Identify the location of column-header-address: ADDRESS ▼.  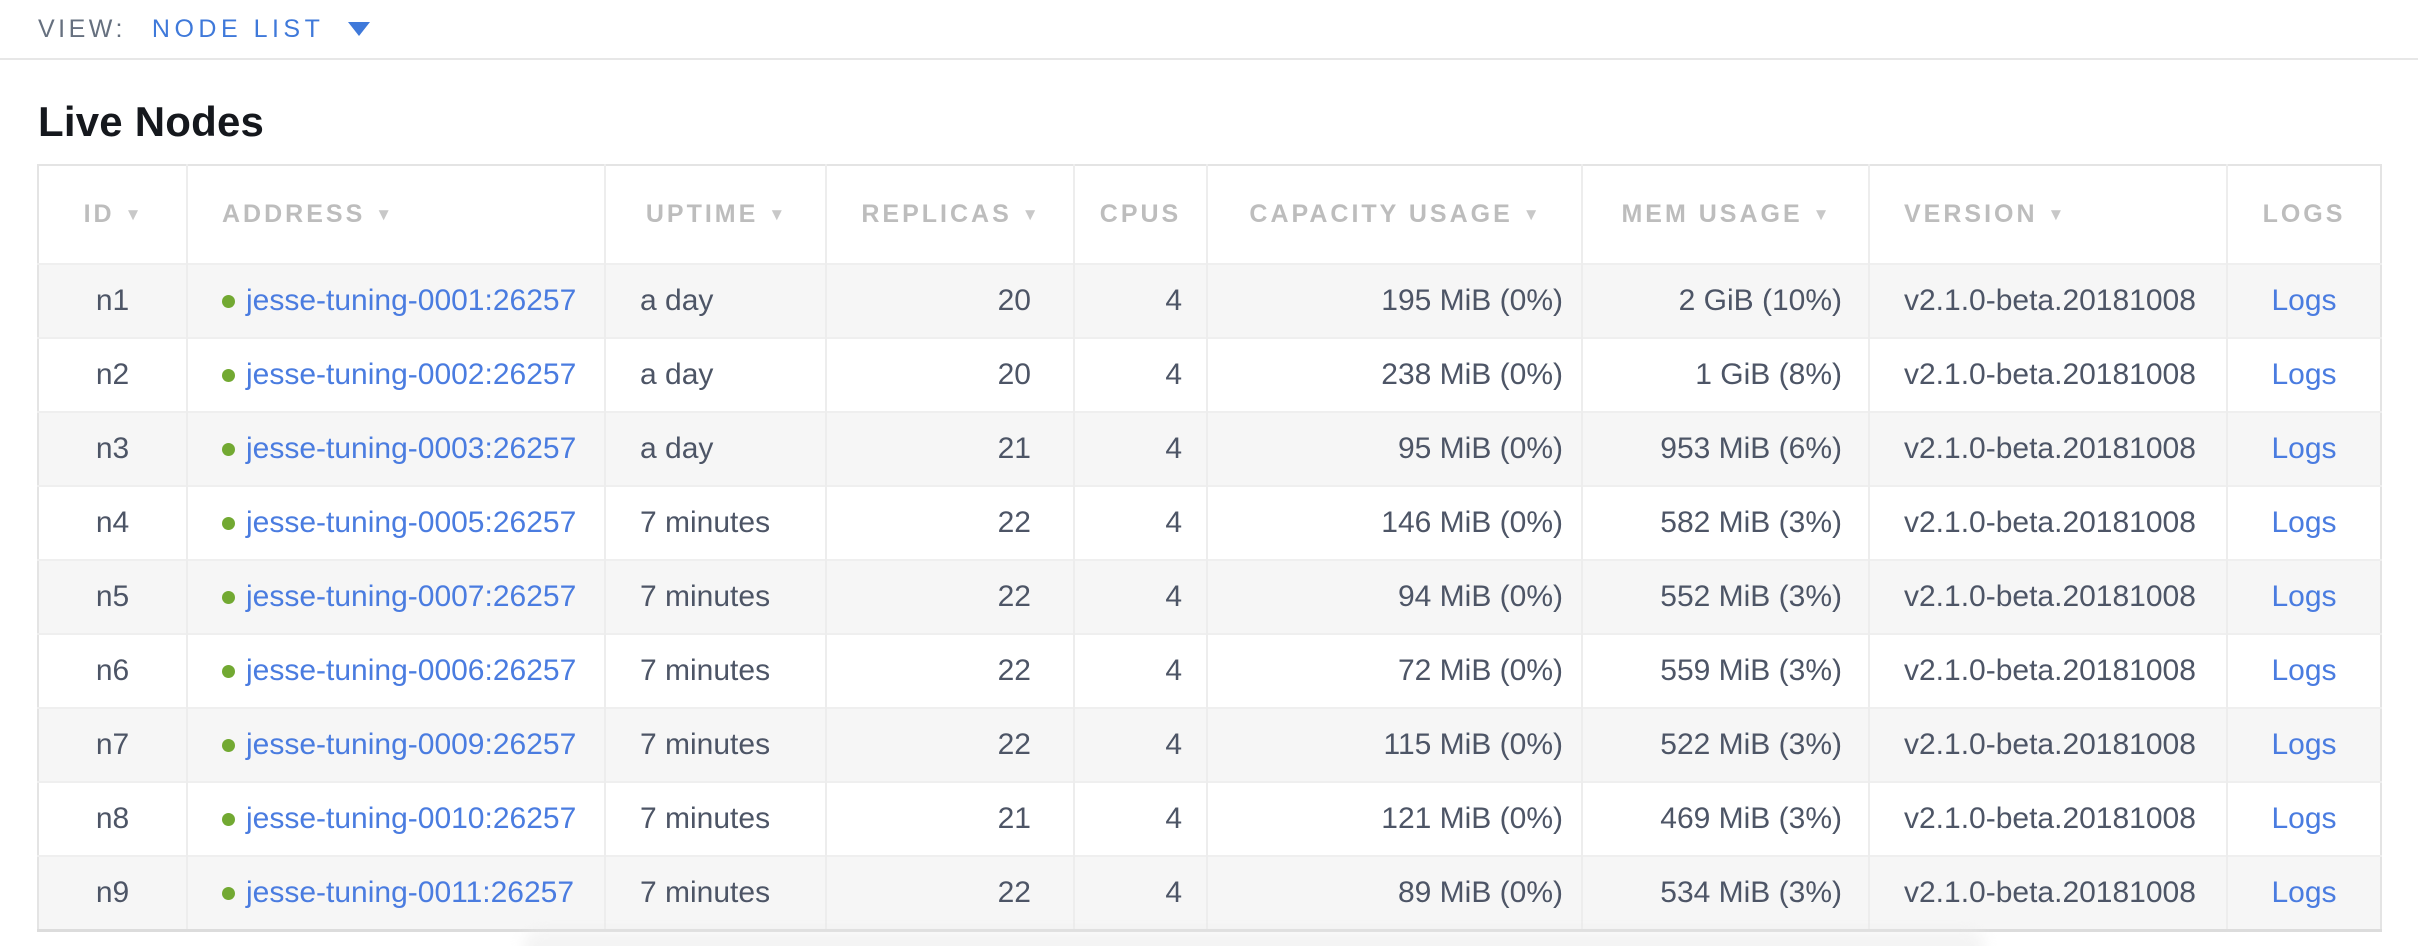
(395, 214).